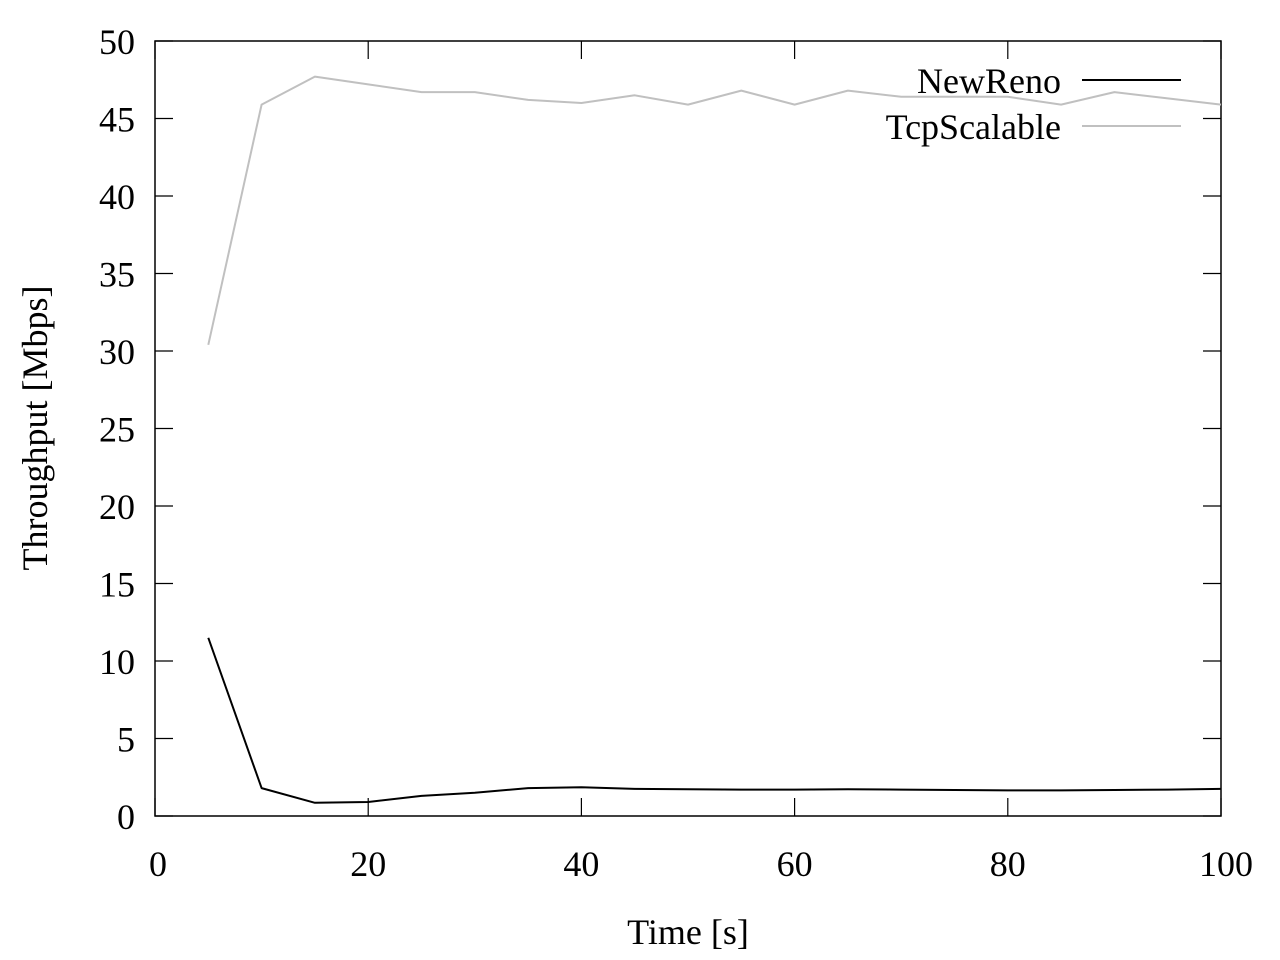 Image resolution: width=1280 pixels, height=960 pixels. Describe the element at coordinates (117, 507) in the screenshot. I see `y-tick-label: 20` at that location.